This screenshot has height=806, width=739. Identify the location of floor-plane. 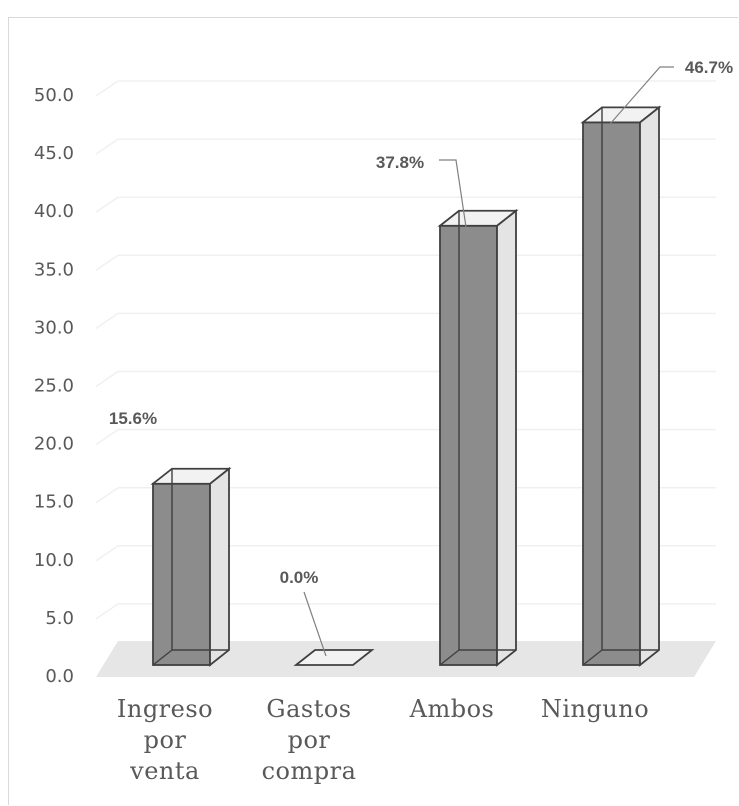
(406, 659).